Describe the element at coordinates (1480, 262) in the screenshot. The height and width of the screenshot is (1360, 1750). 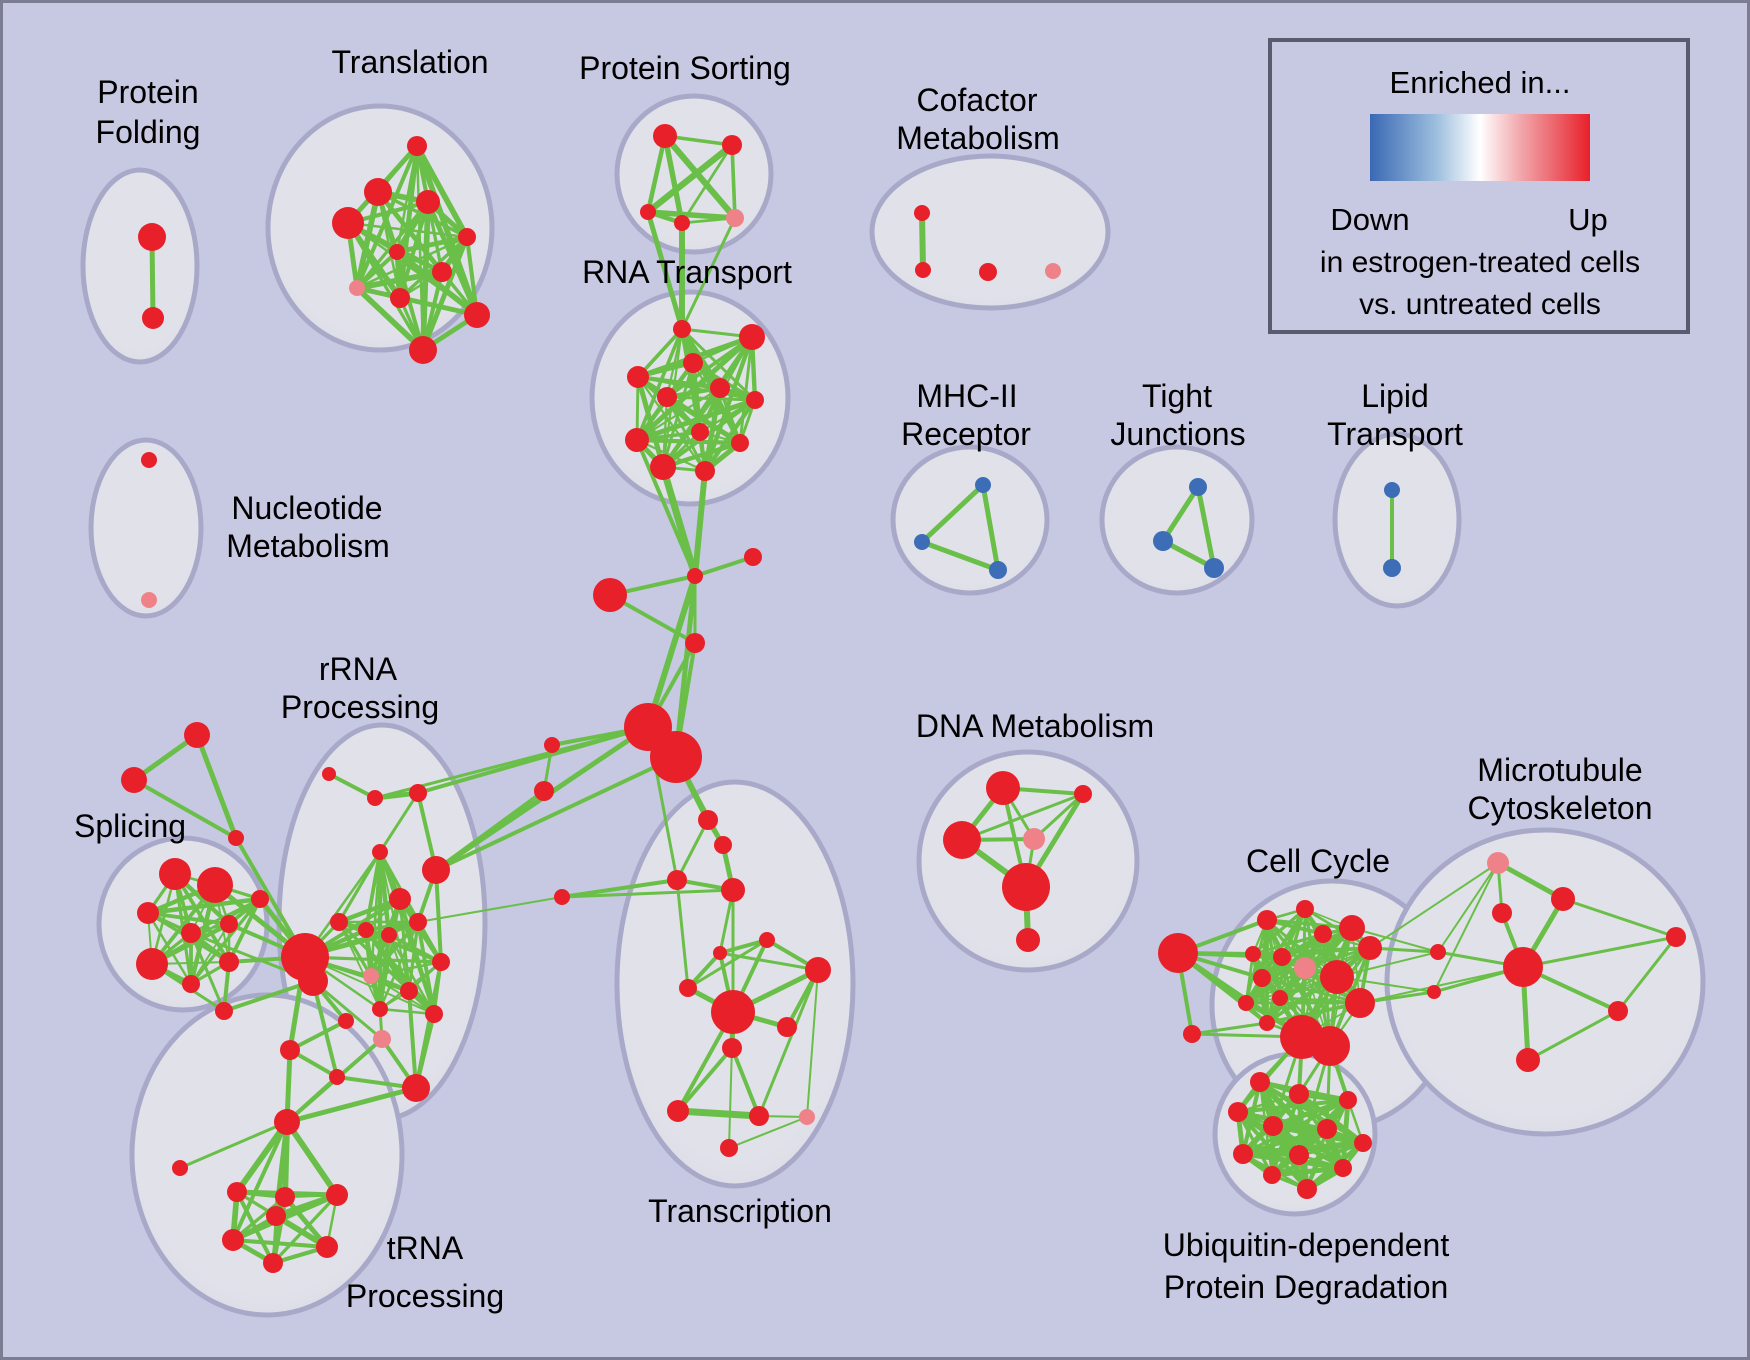
I see `legend-caption-line-1: in estrogen-treated cells` at that location.